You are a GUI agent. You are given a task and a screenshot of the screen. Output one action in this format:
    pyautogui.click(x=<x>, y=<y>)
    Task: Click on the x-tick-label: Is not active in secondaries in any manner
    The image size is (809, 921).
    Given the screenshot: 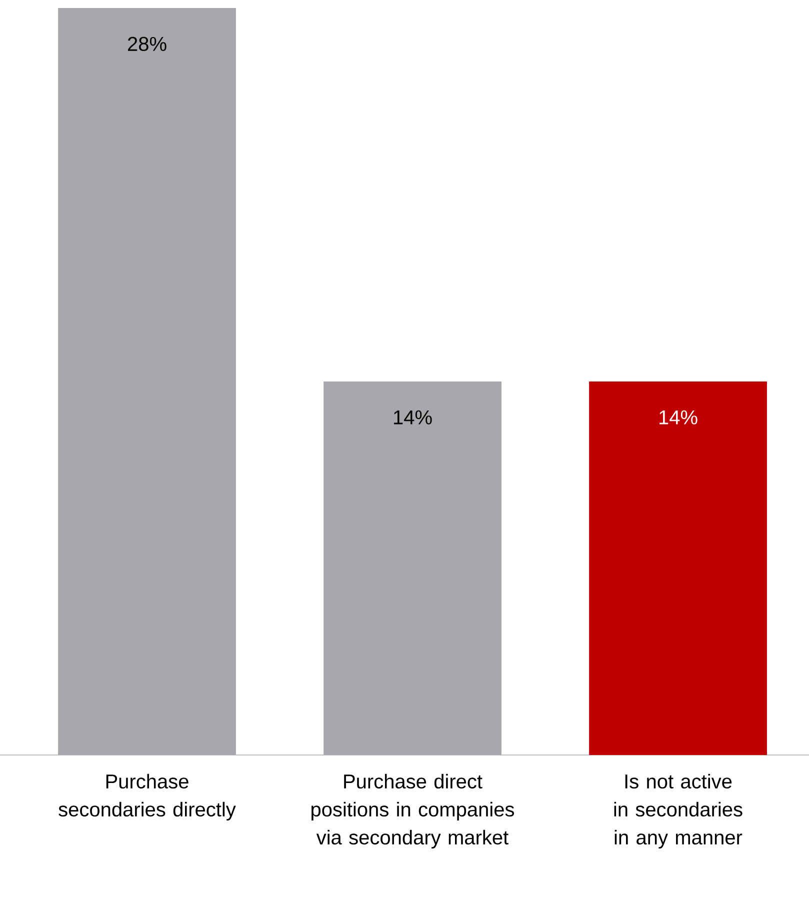 What is the action you would take?
    pyautogui.click(x=678, y=811)
    